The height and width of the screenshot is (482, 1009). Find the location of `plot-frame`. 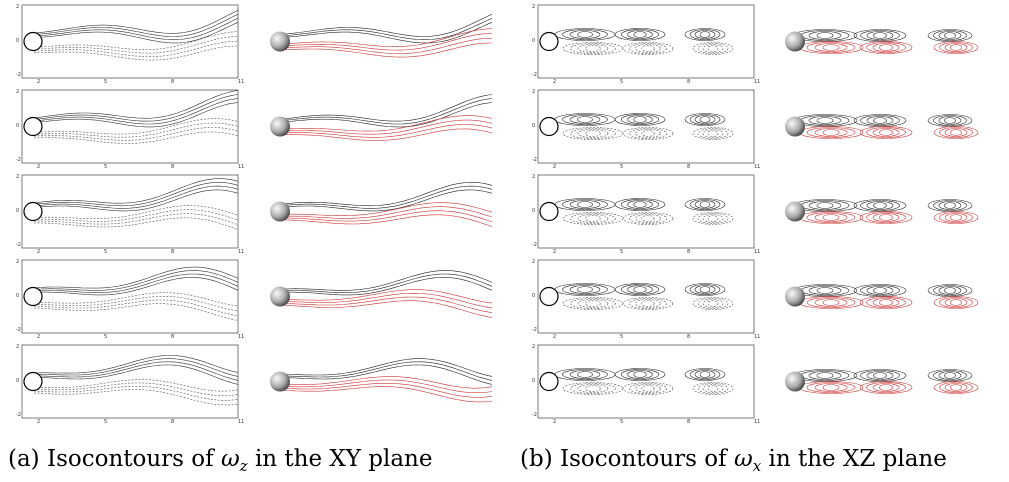

plot-frame is located at coordinates (130, 381).